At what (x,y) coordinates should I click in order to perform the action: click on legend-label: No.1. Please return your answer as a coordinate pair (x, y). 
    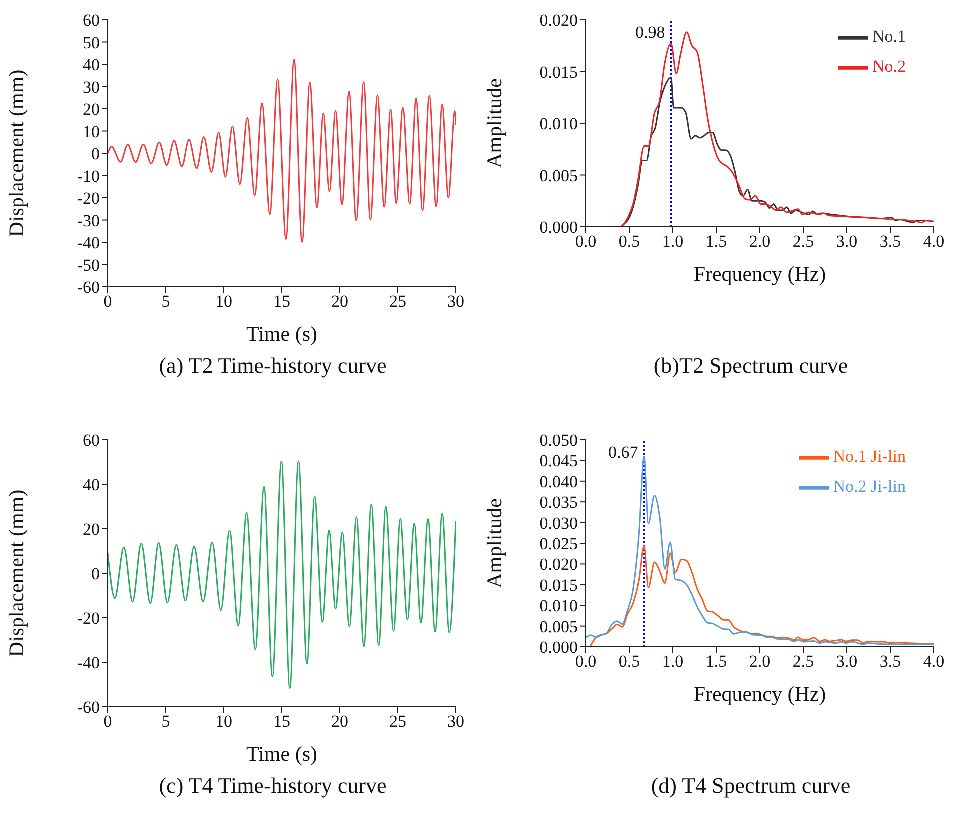
    Looking at the image, I should click on (889, 36).